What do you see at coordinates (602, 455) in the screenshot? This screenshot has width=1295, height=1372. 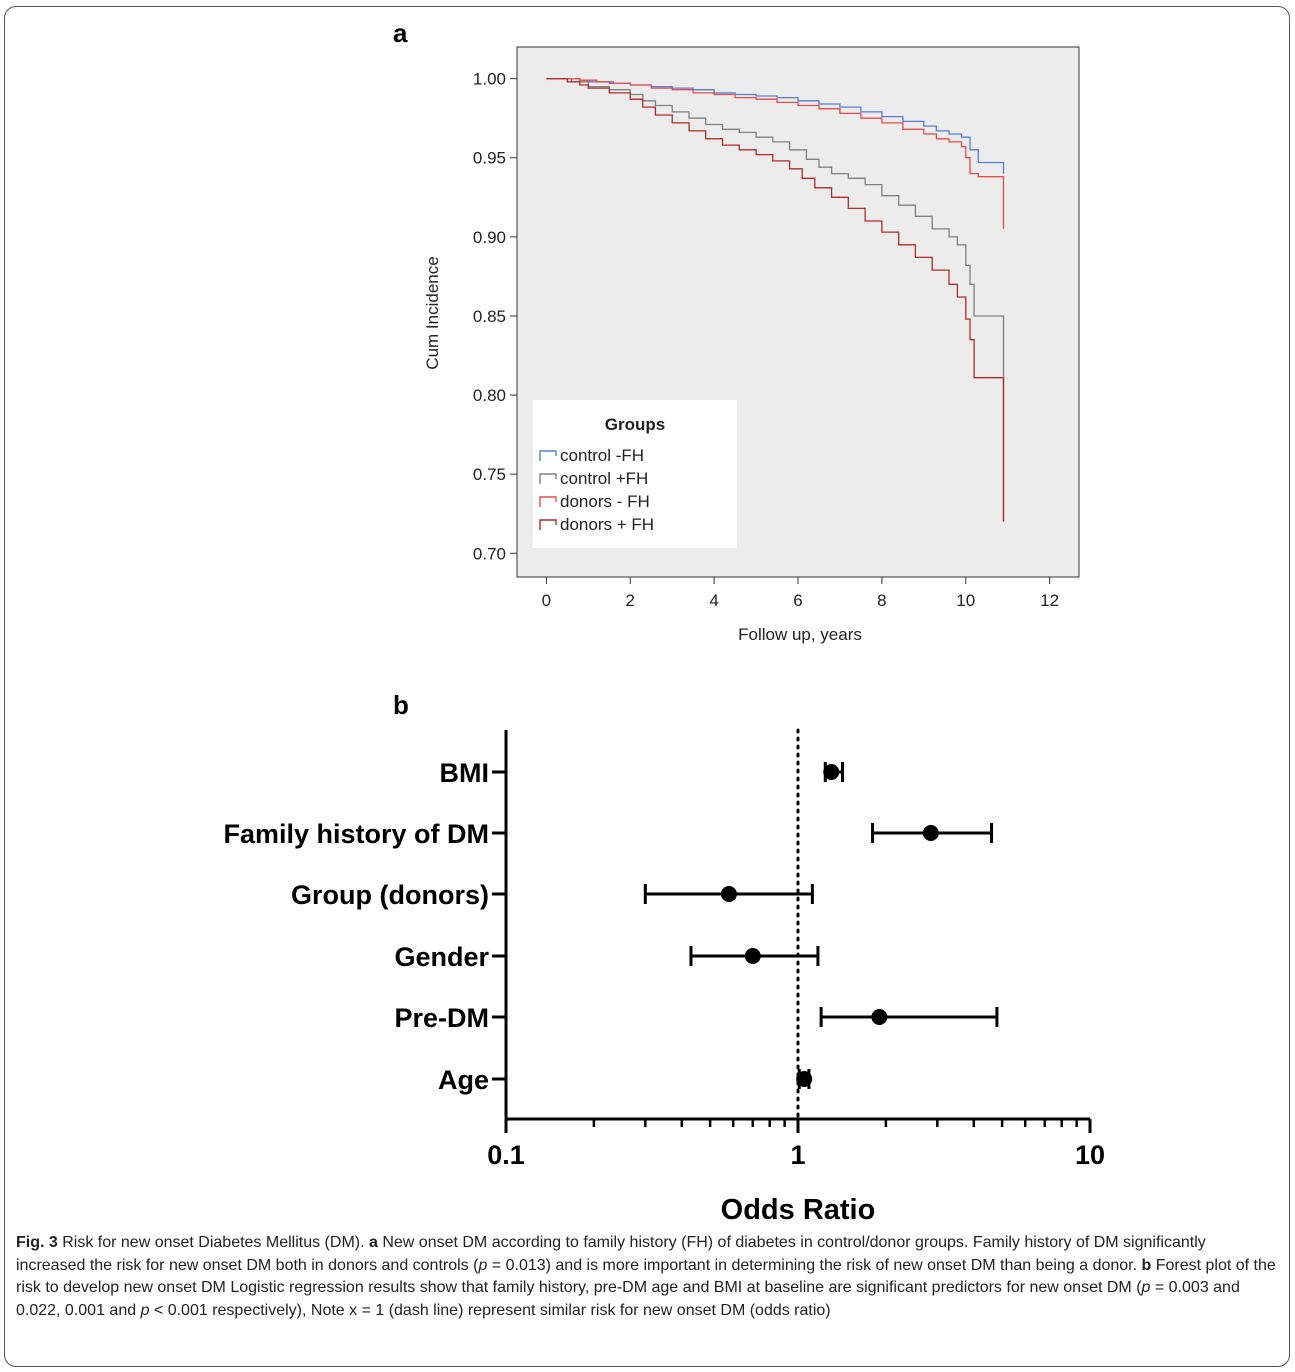 I see `legend-item-label: control -FH` at bounding box center [602, 455].